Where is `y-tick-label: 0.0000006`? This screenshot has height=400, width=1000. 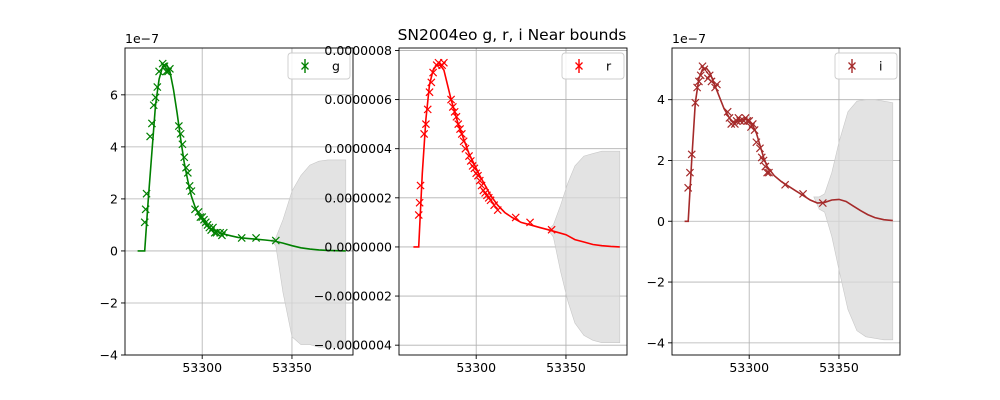 y-tick-label: 0.0000006 is located at coordinates (358, 99).